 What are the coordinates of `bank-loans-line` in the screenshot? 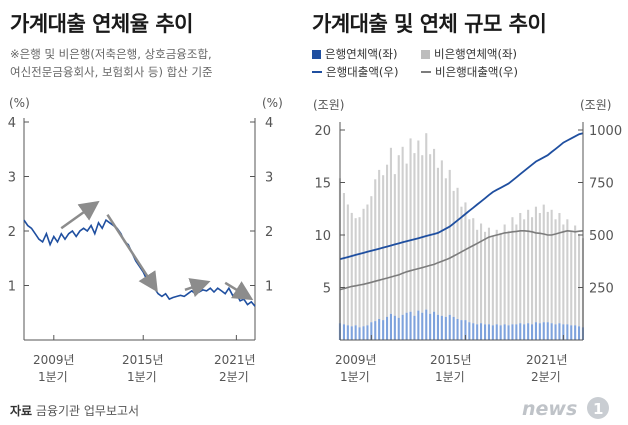 It's located at (461, 196).